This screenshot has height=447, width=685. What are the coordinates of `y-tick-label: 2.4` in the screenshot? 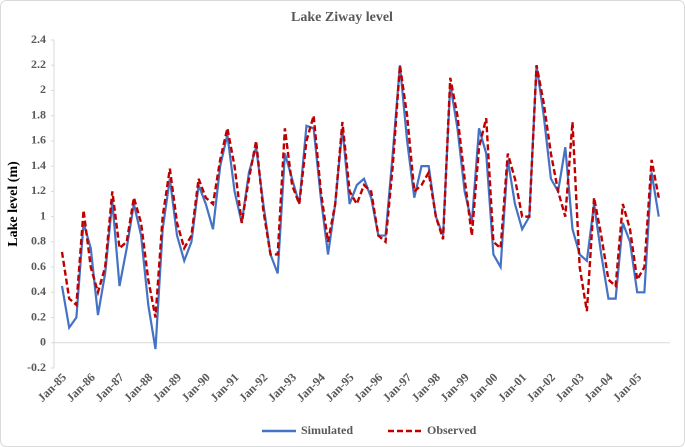 It's located at (38, 39).